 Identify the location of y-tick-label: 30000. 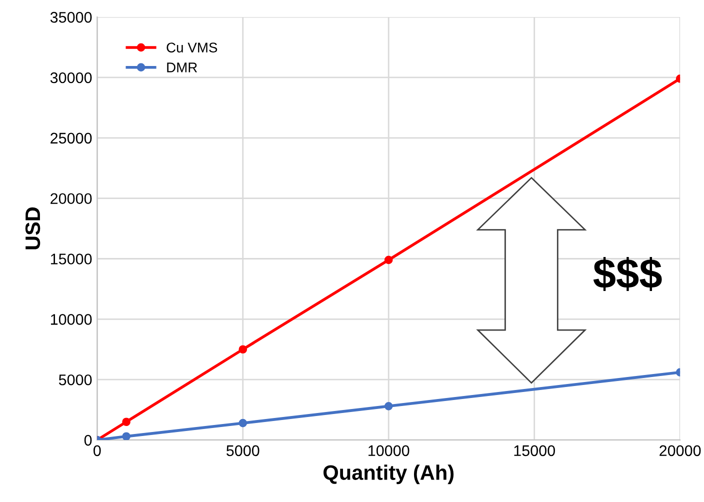
(71, 78).